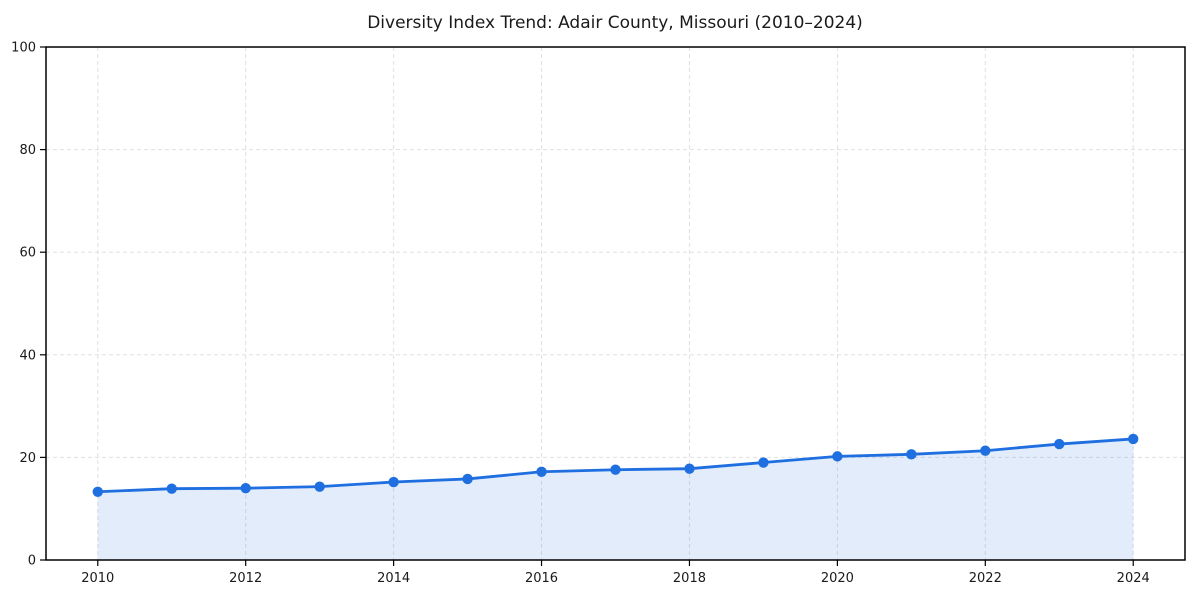 This screenshot has height=600, width=1200. What do you see at coordinates (615, 469) in the screenshot?
I see `data-point-2017` at bounding box center [615, 469].